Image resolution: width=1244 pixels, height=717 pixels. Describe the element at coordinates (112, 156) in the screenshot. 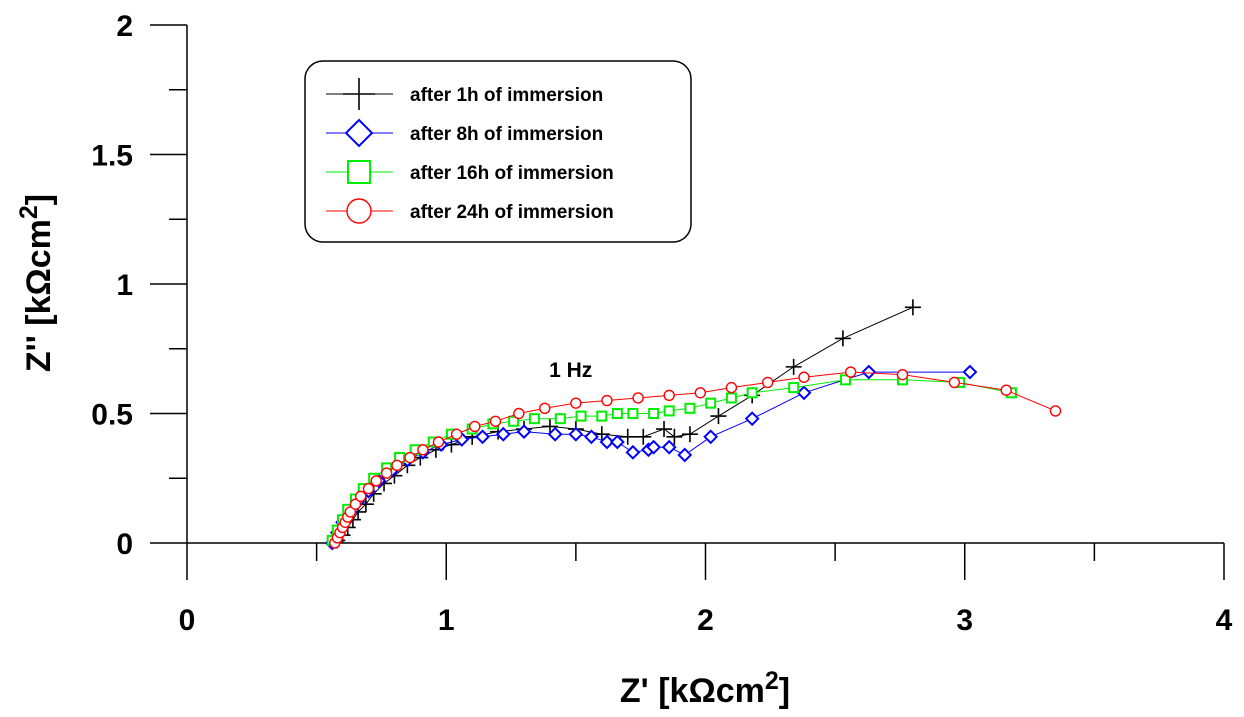

I see `y-tick-label: 1.5` at that location.